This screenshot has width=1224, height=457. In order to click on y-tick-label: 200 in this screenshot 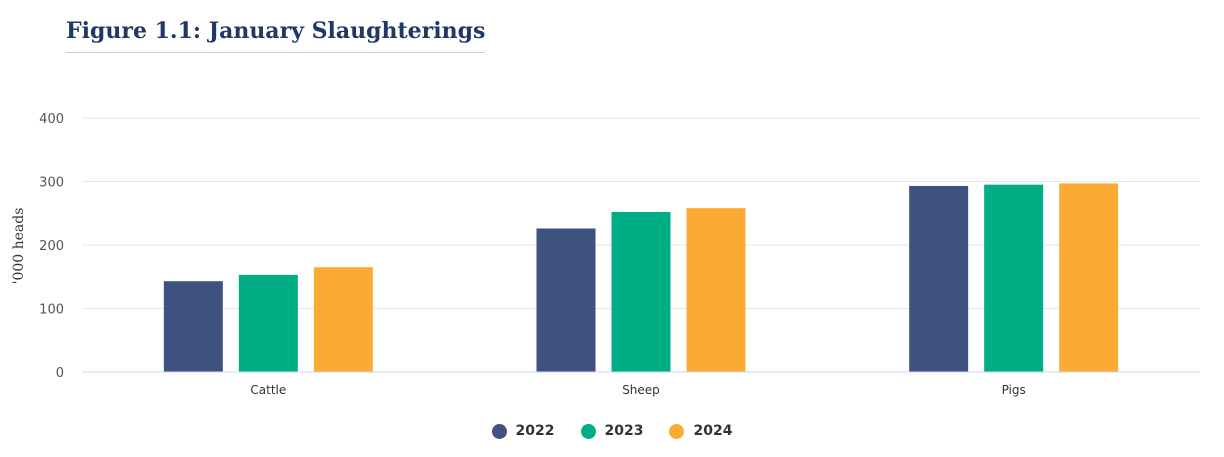, I will do `click(51, 246)`.